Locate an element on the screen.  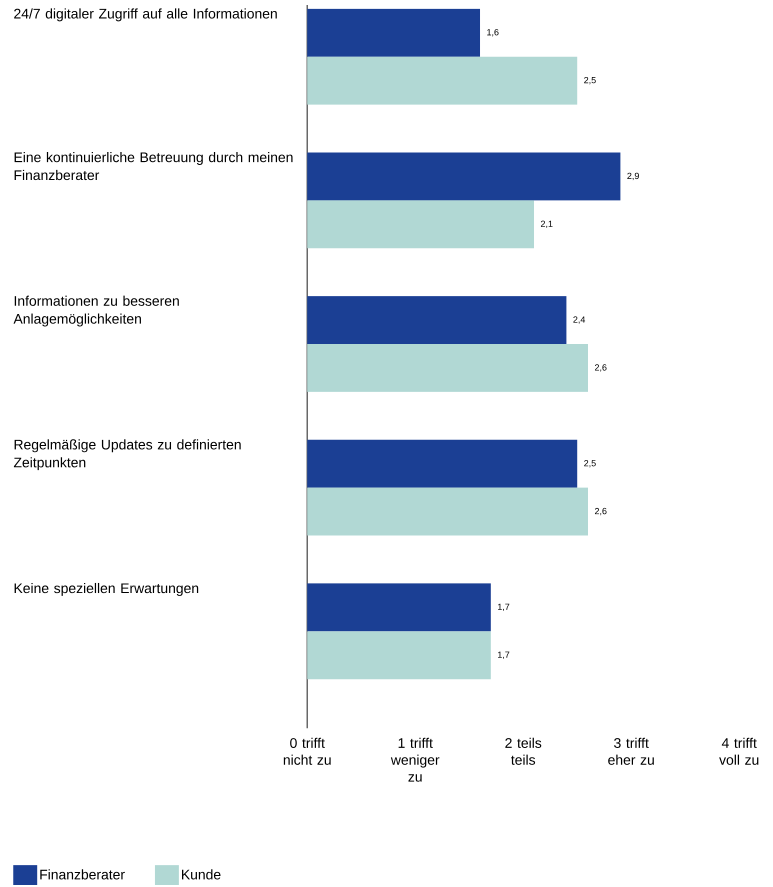
y-tick-label: Eine kontinuierliche Betreuung durch meinen Finanzberater is located at coordinates (153, 166).